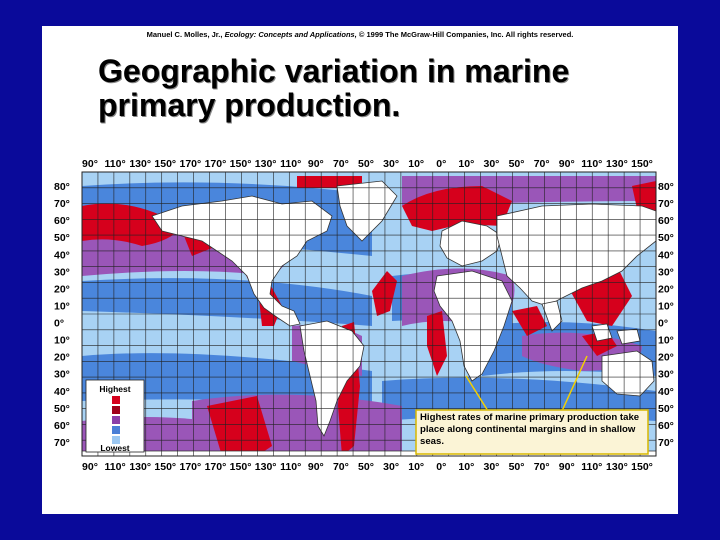 The width and height of the screenshot is (720, 540). What do you see at coordinates (290, 34) in the screenshot?
I see `credit-book: Ecology: Concepts and Applications,` at bounding box center [290, 34].